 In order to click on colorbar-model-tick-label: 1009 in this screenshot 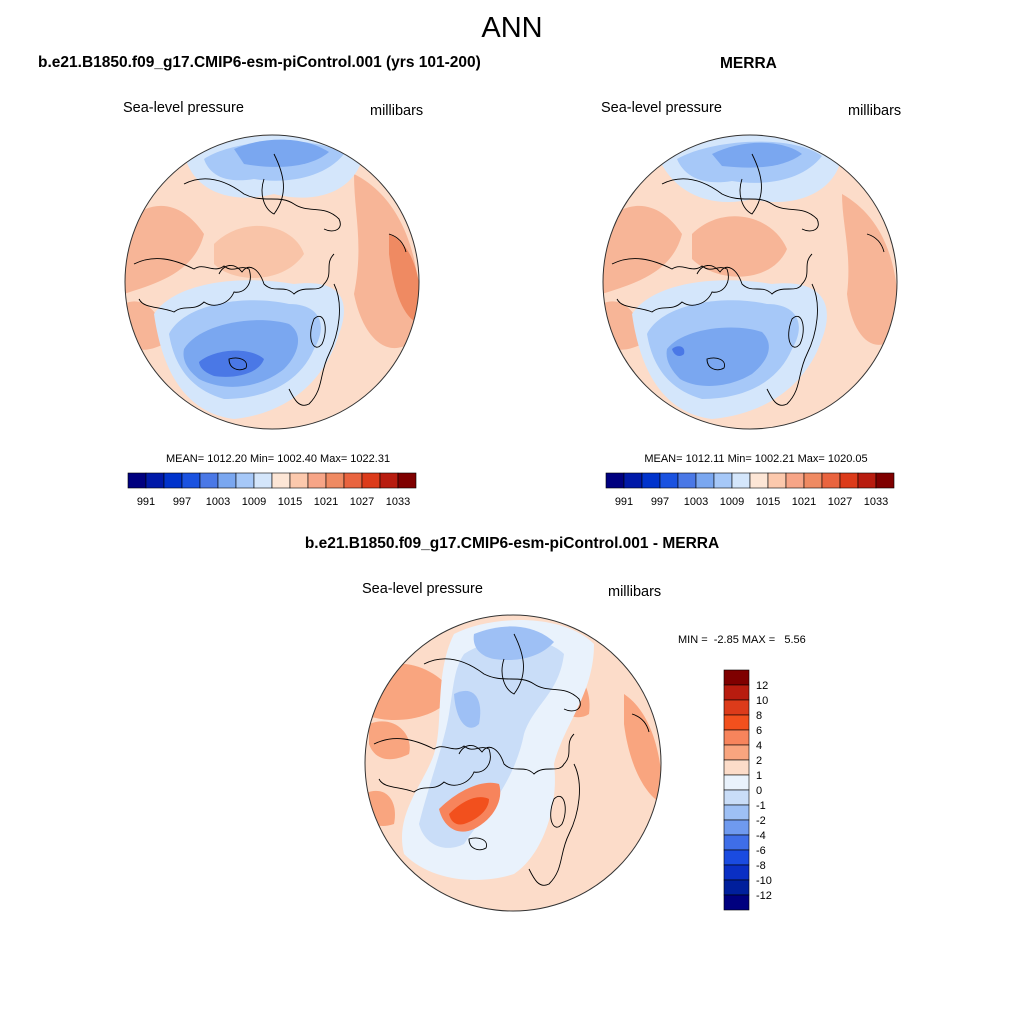, I will do `click(254, 502)`.